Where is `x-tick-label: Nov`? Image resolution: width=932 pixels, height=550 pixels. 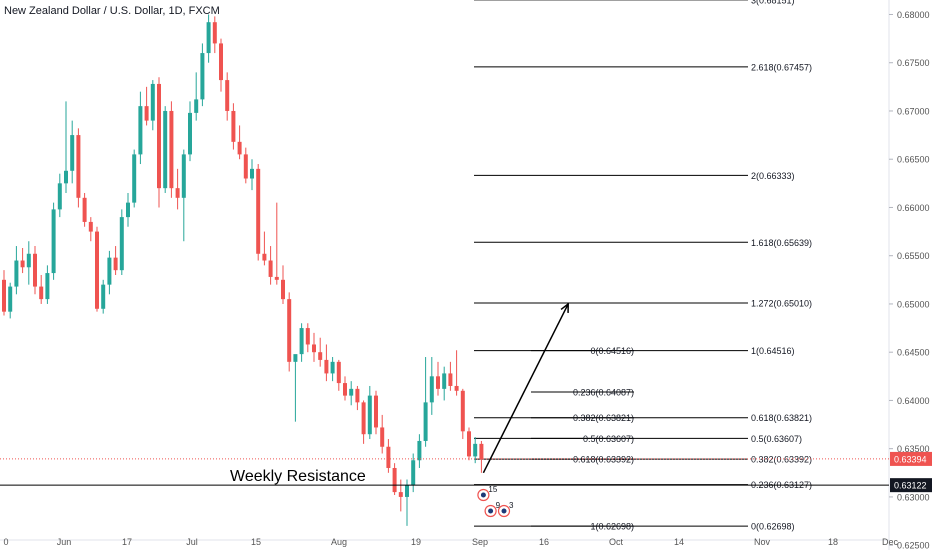 x-tick-label: Nov is located at coordinates (762, 542).